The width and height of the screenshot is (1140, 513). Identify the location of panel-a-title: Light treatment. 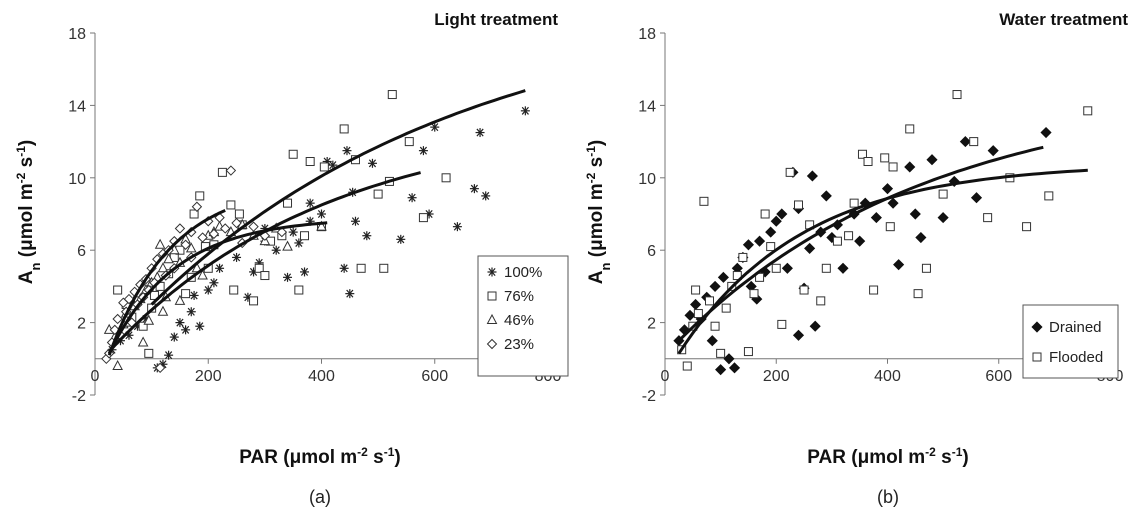
(496, 19).